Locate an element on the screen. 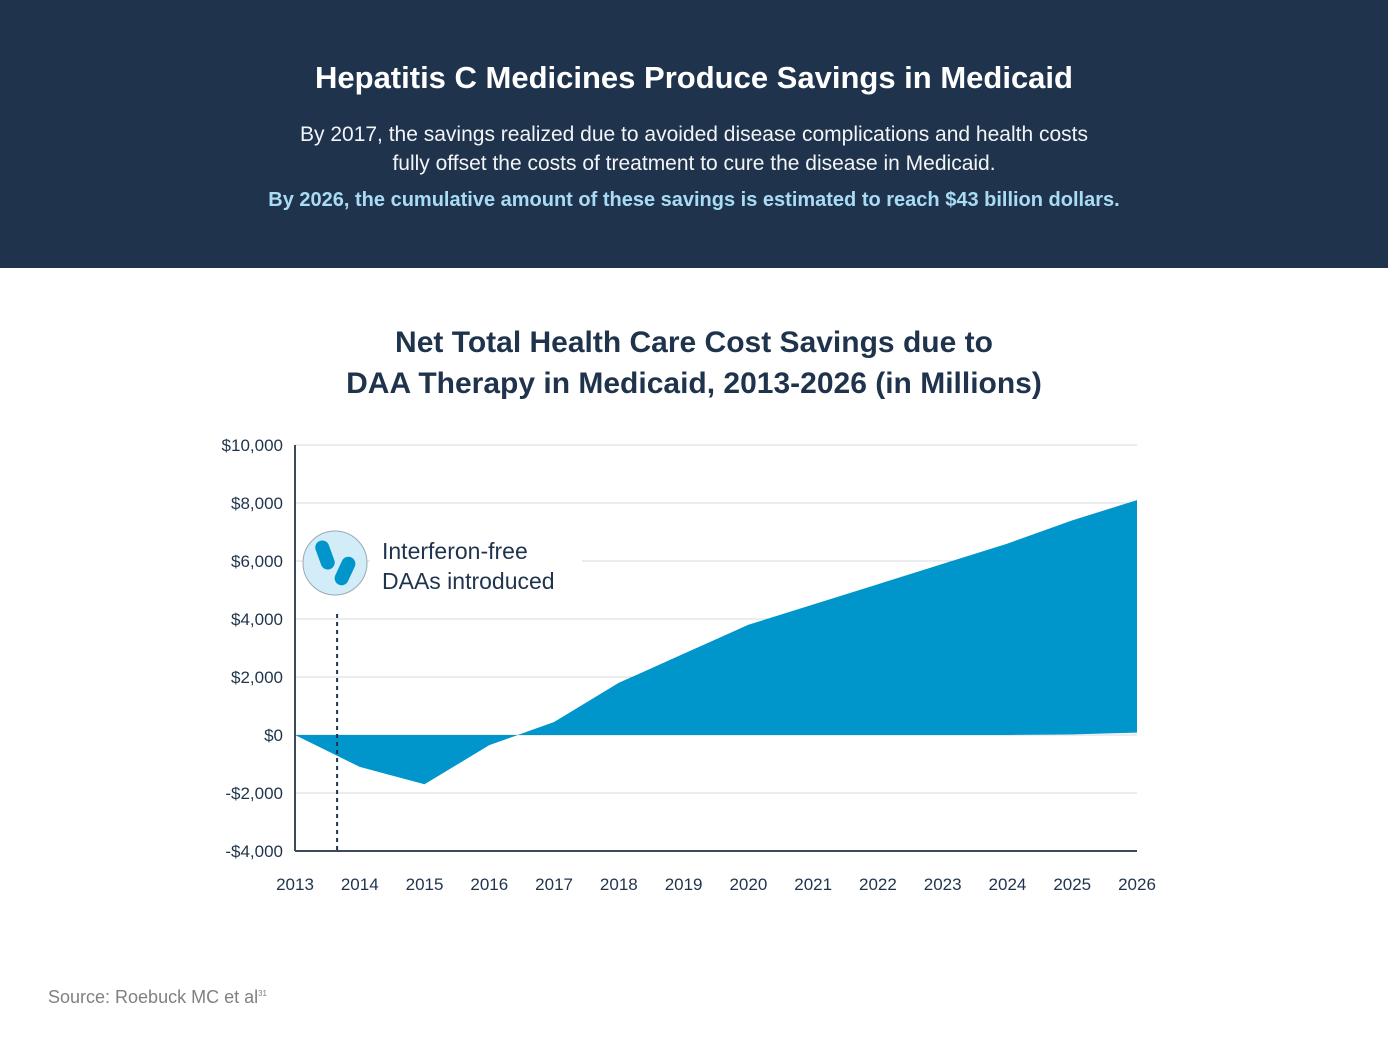  x-tick-label: 2018 is located at coordinates (619, 884).